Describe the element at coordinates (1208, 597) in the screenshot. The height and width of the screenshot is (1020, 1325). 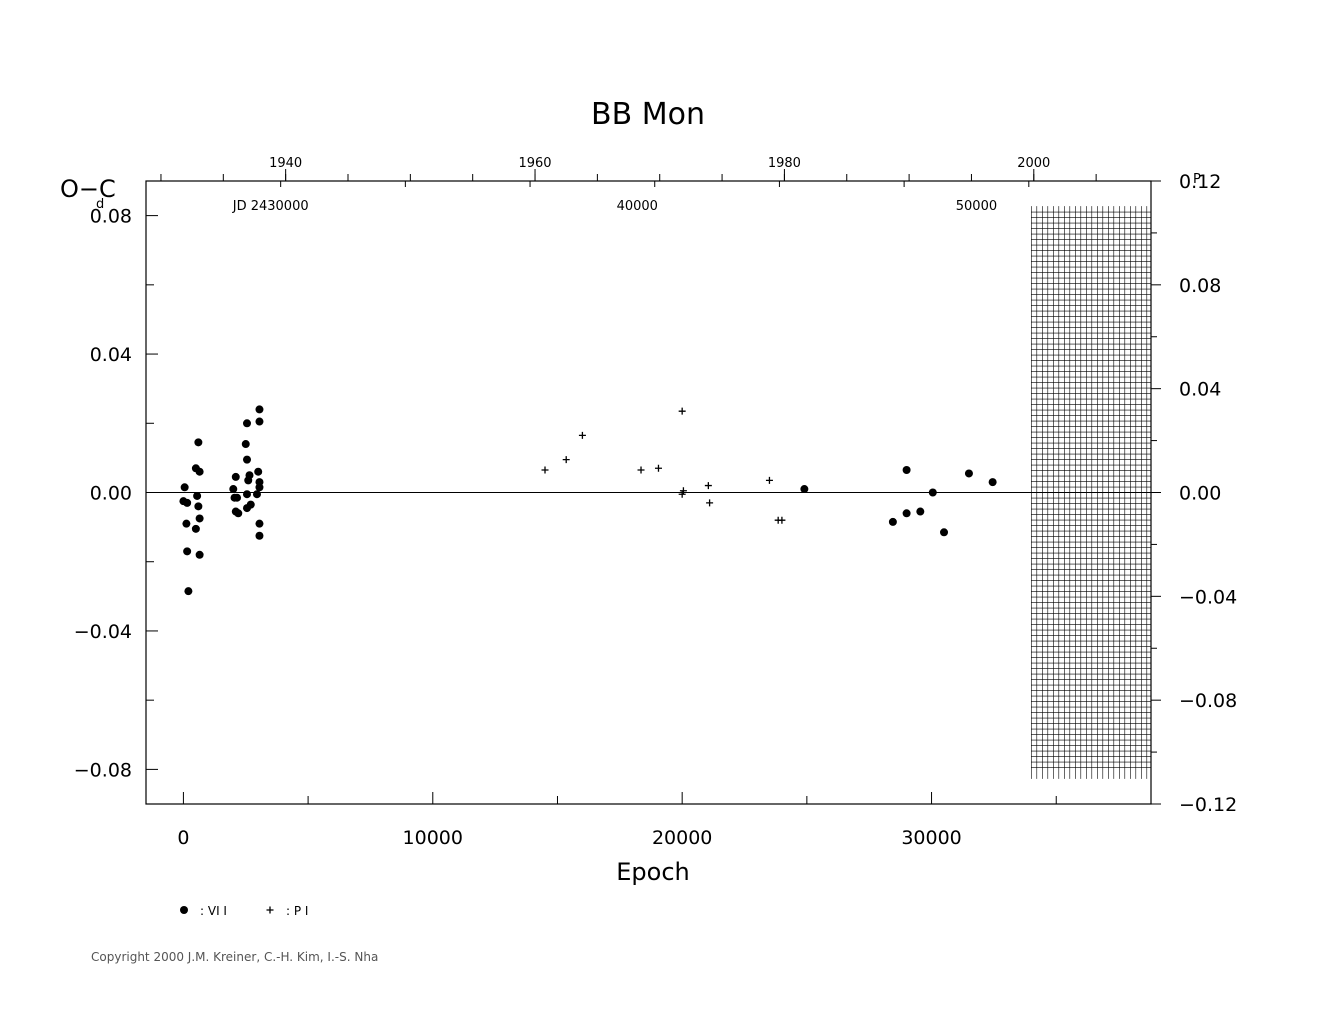
I see `y2-tick-label: −0.04` at that location.